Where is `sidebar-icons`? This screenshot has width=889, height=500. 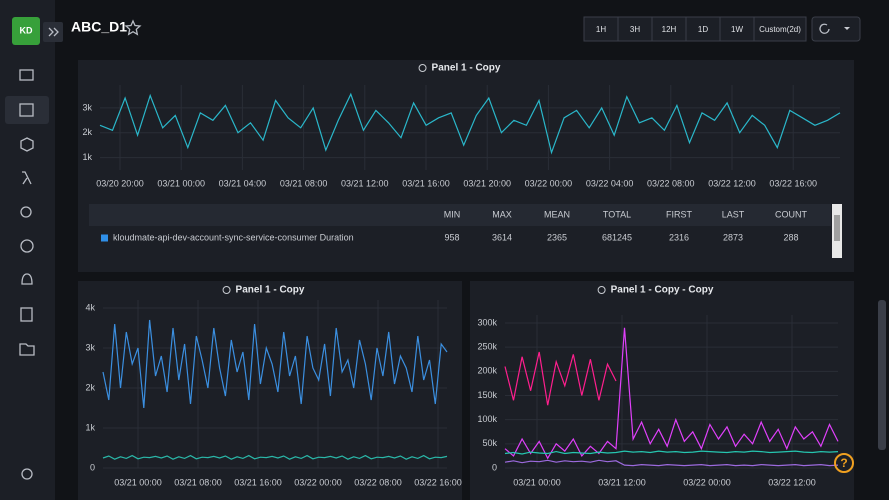 sidebar-icons is located at coordinates (27, 274).